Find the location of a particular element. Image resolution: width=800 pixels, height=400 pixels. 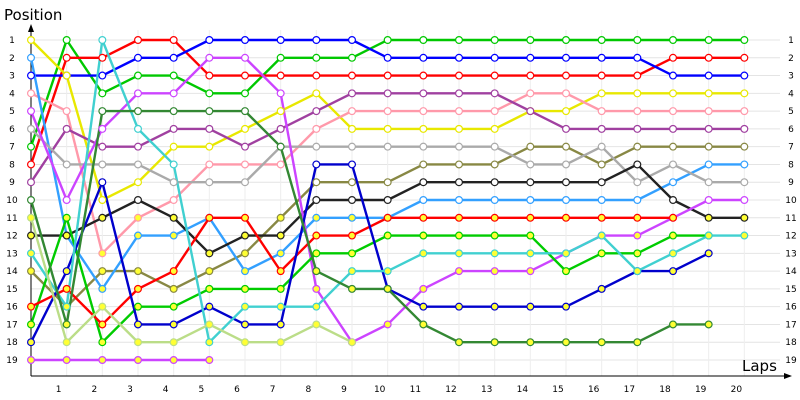

x-tick-label: 6 is located at coordinates (237, 390).